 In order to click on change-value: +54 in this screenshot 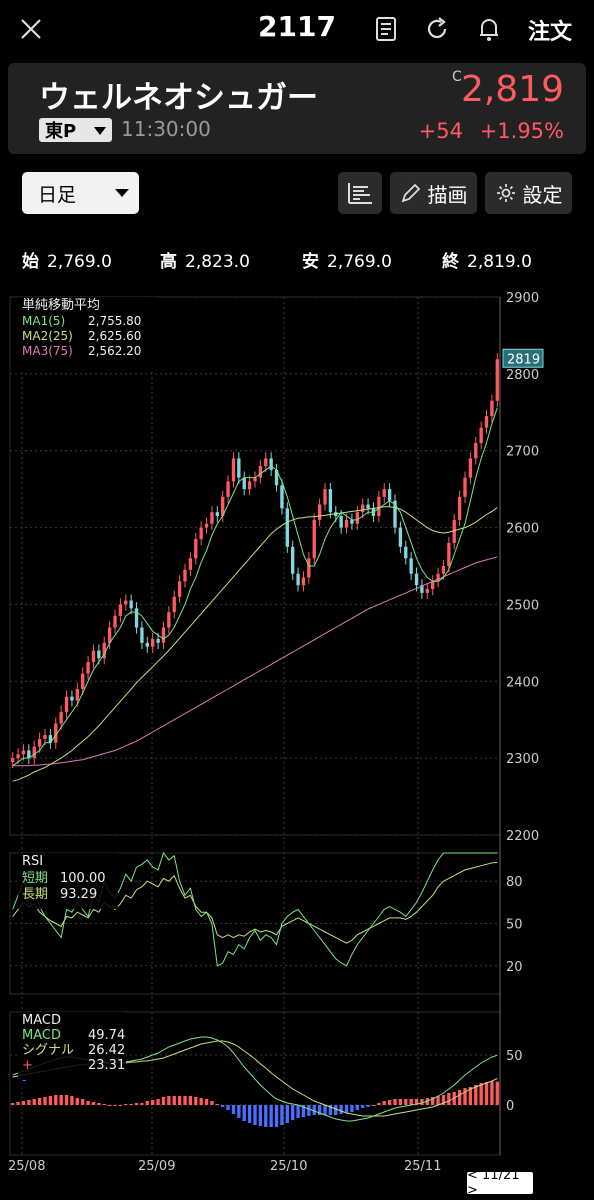, I will do `click(440, 131)`.